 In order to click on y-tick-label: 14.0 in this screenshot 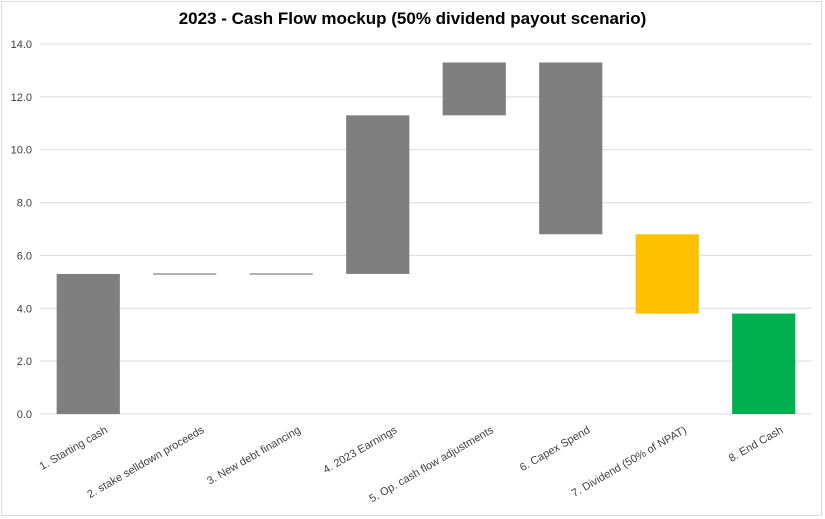, I will do `click(21, 45)`.